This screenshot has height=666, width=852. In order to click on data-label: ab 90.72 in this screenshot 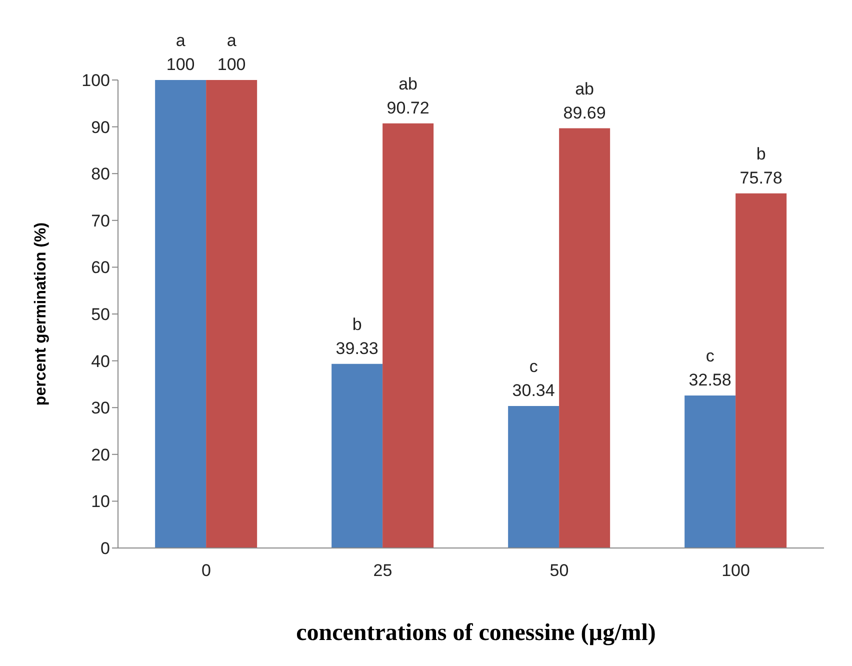, I will do `click(408, 96)`.